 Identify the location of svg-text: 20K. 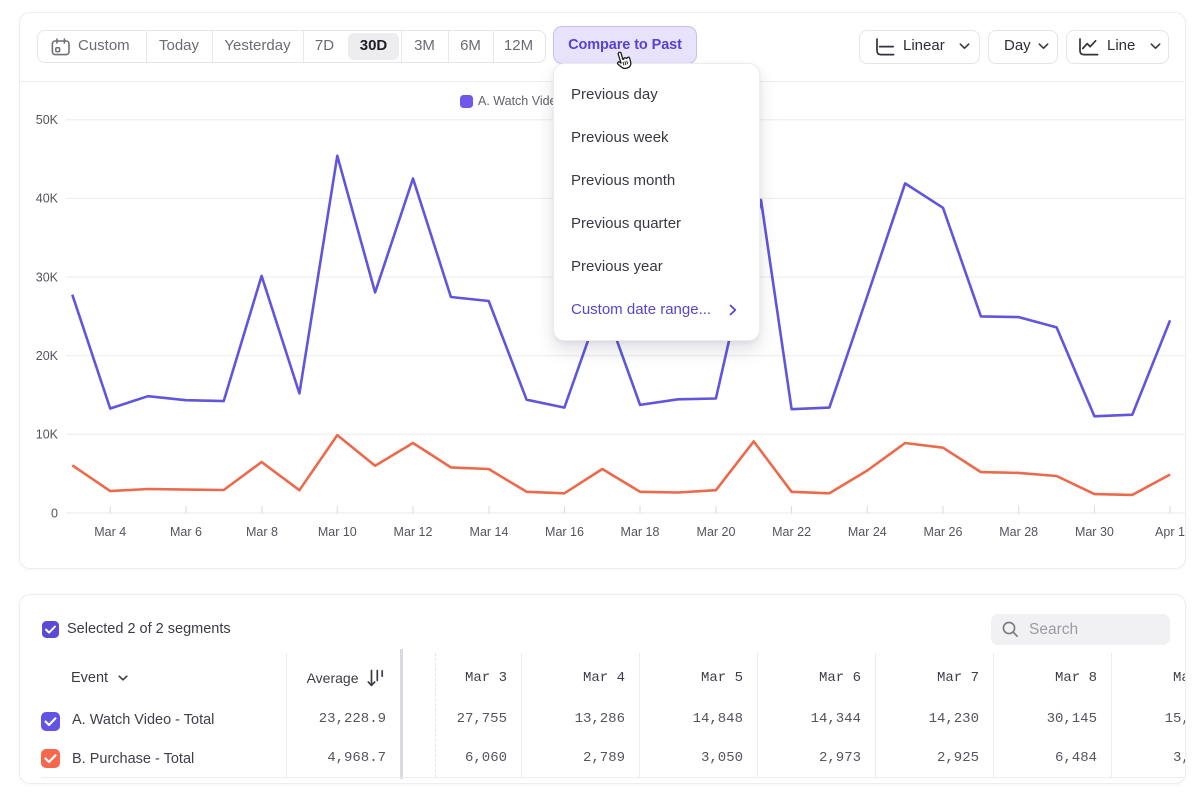
(47, 356).